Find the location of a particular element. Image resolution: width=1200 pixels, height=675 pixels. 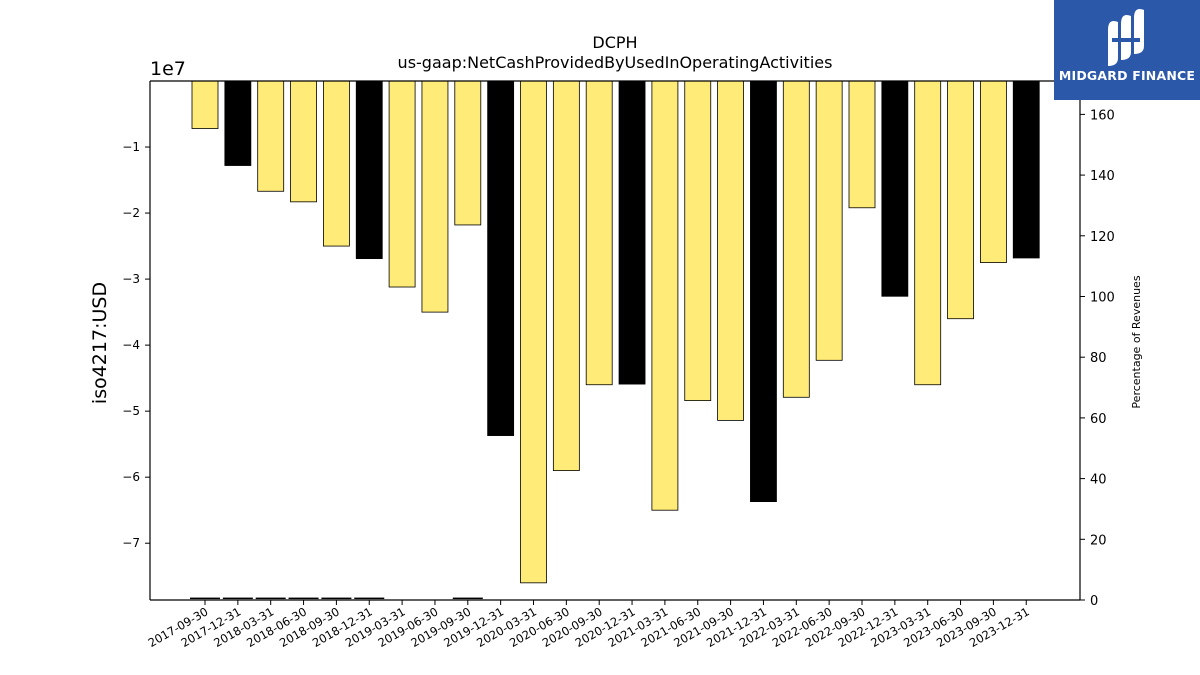

y2-tick-label: 60 is located at coordinates (1098, 419).